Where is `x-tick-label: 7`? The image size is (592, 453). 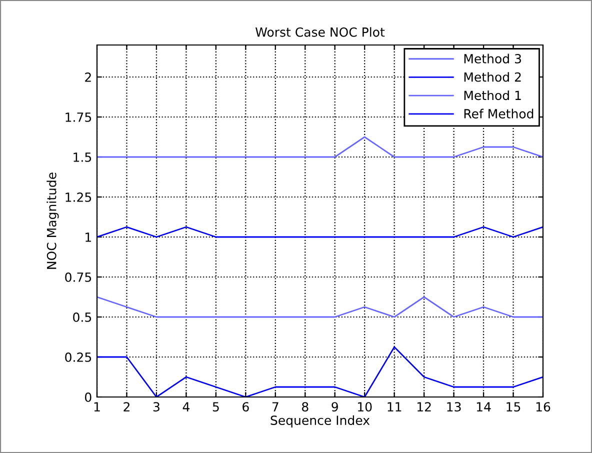
x-tick-label: 7 is located at coordinates (275, 407).